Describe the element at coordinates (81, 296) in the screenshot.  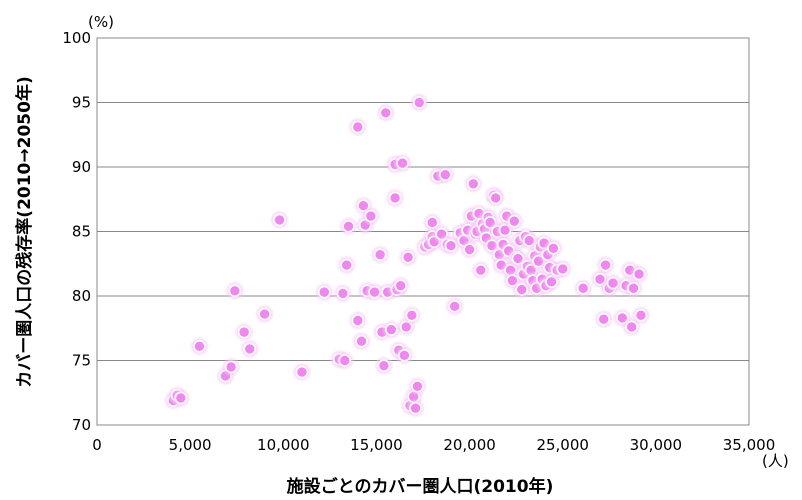
I see `y-tick-label: 80` at that location.